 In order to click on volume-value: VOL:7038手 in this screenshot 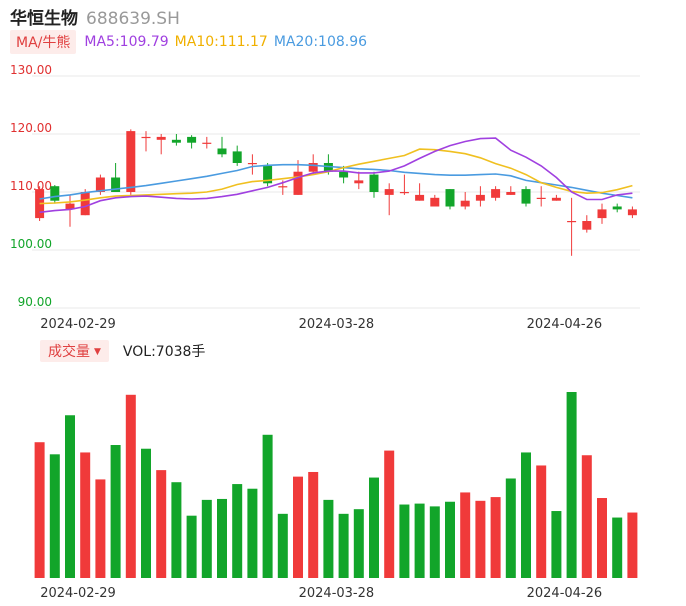, I will do `click(164, 352)`.